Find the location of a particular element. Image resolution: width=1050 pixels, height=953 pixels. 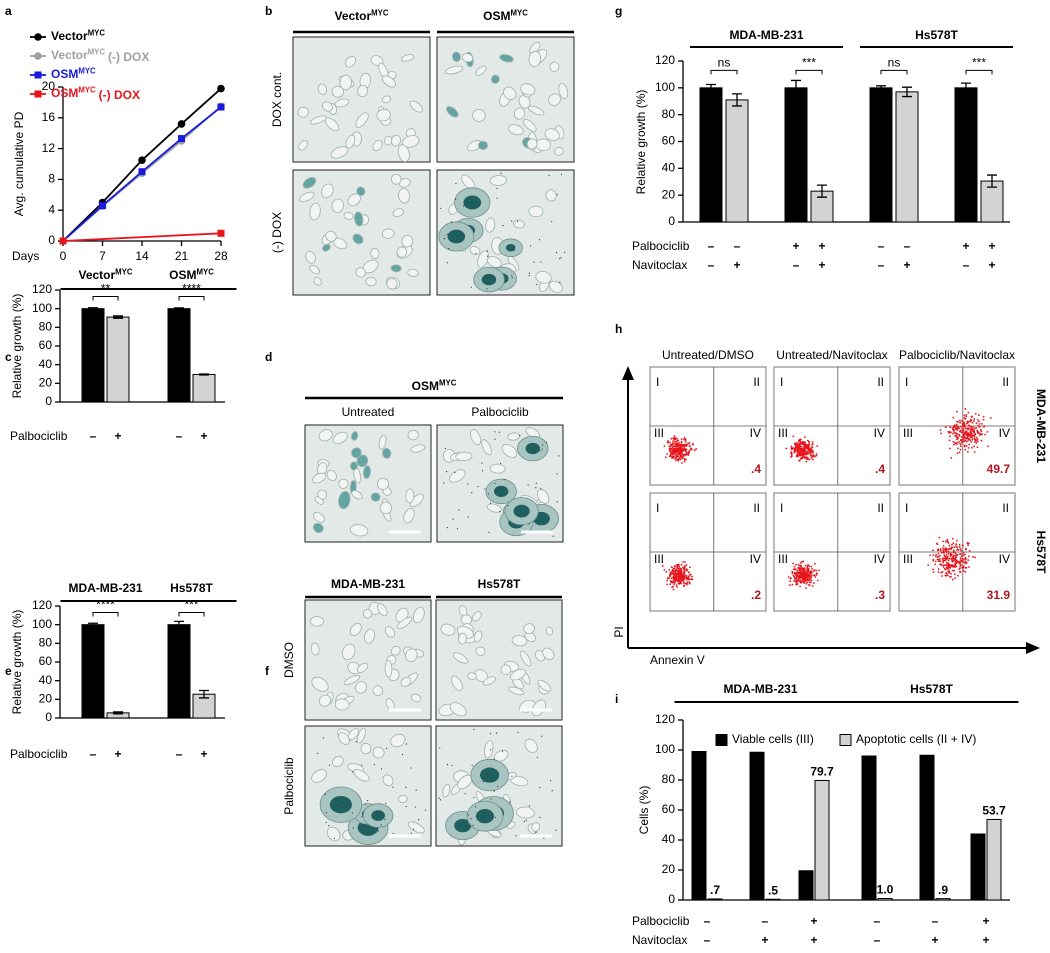

marker is located at coordinates (63, 241).